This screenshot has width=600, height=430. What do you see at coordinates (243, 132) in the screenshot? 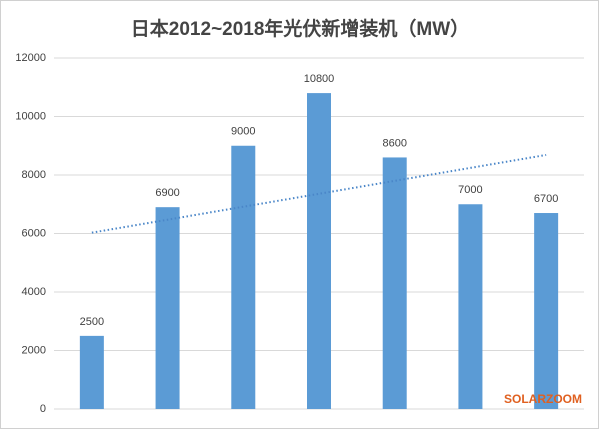
I see `data-label: 9000` at bounding box center [243, 132].